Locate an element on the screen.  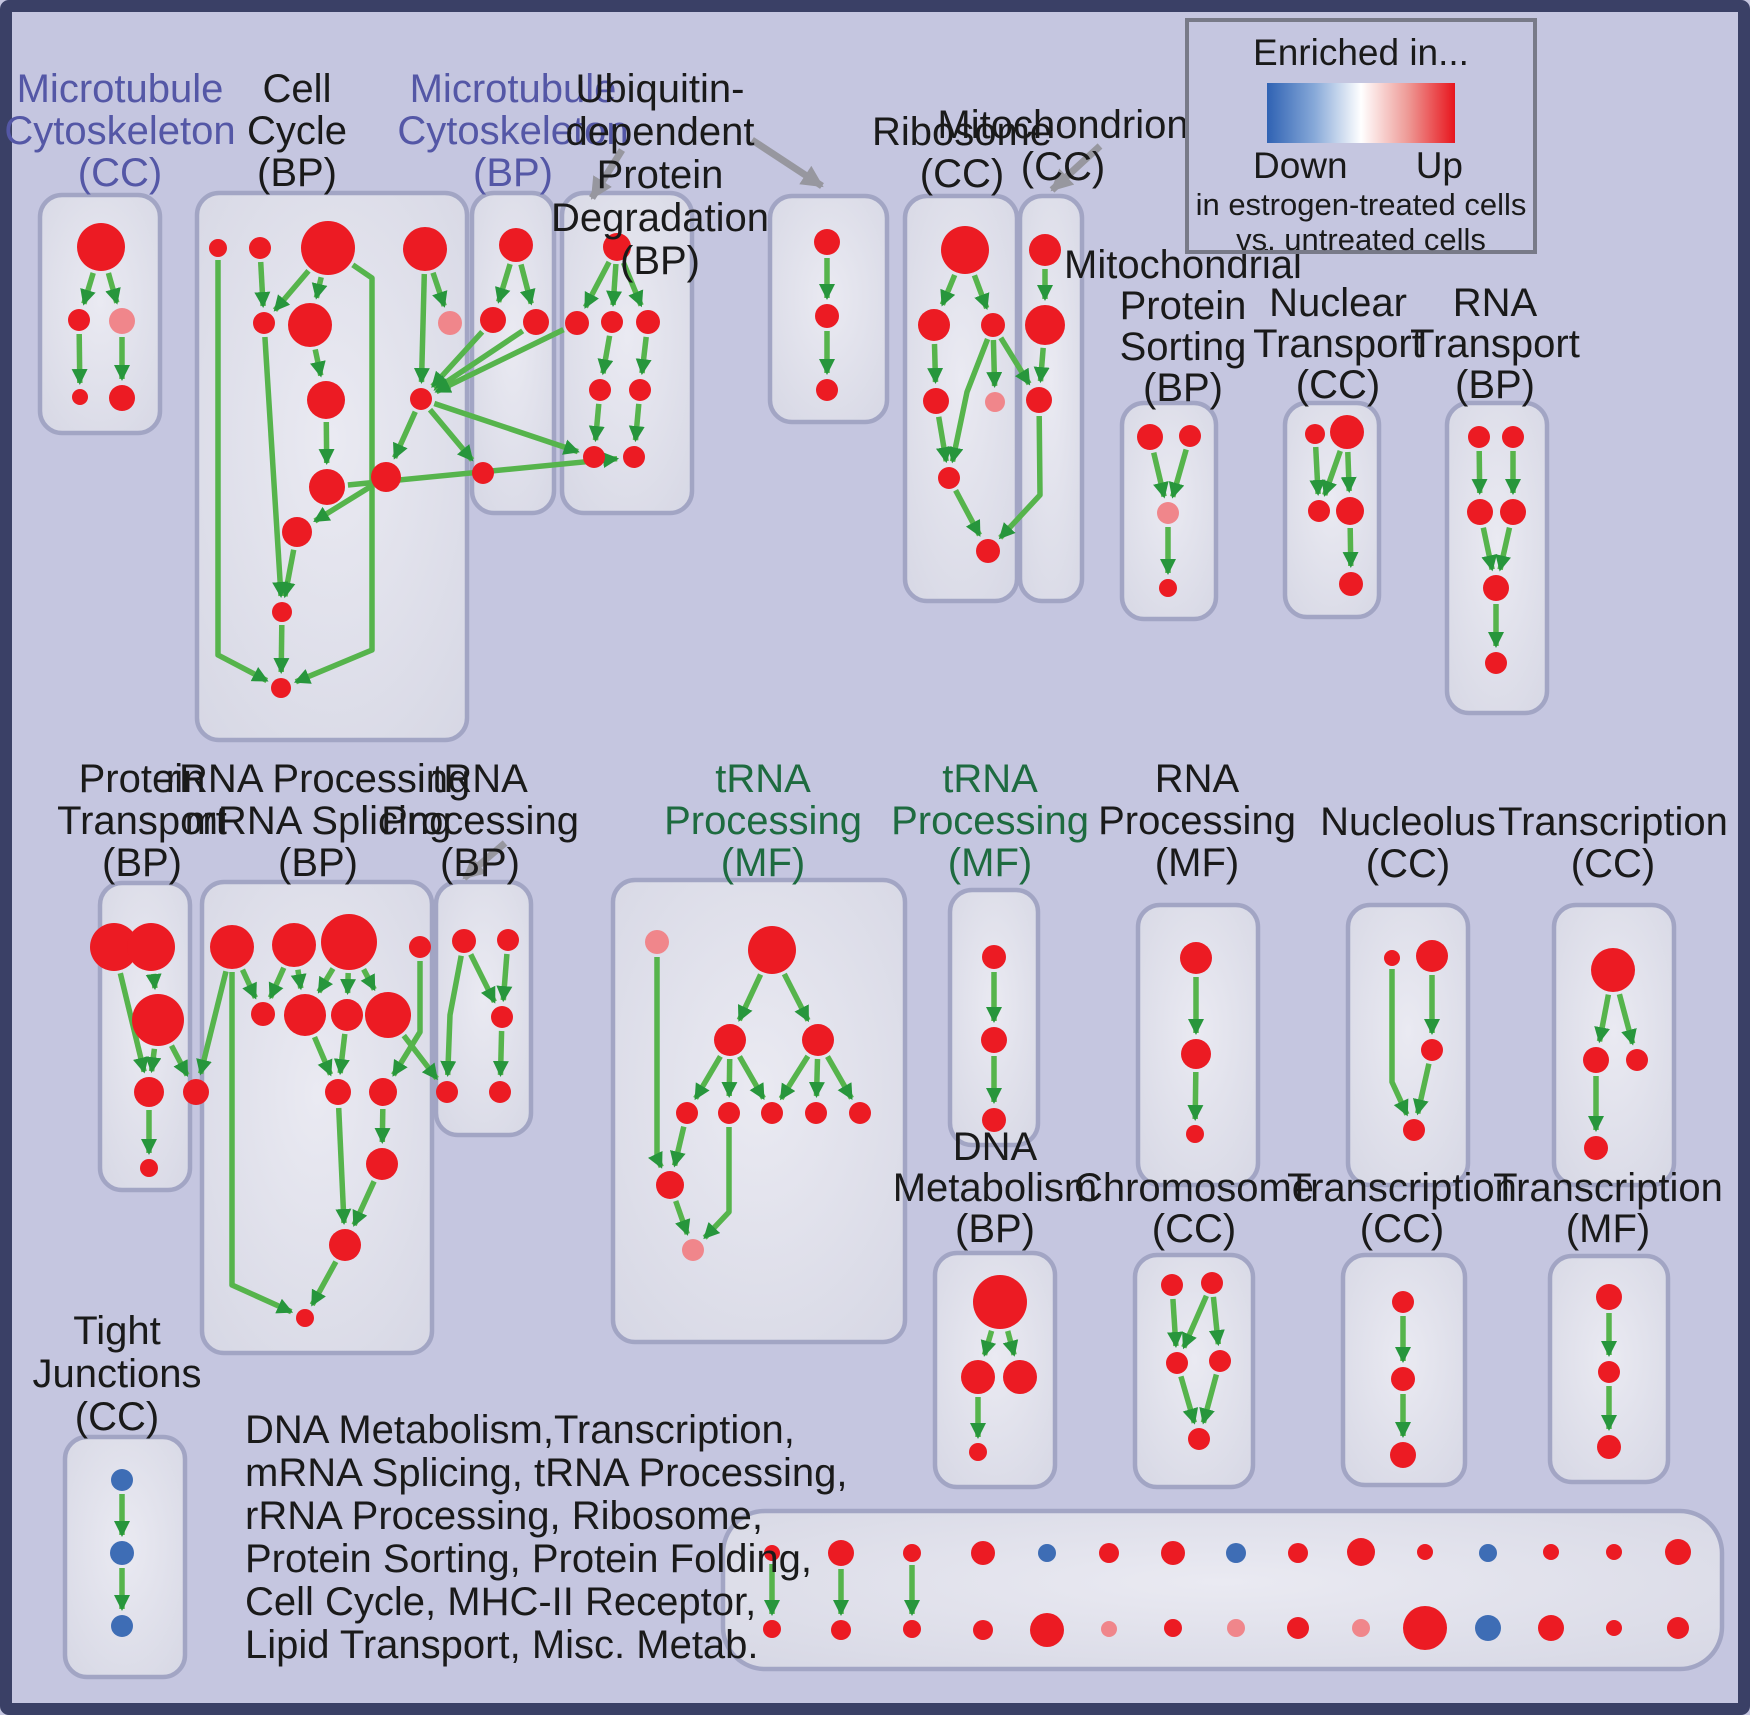
edge-uba_r2a-to-cc_i is located at coordinates (499, 361).